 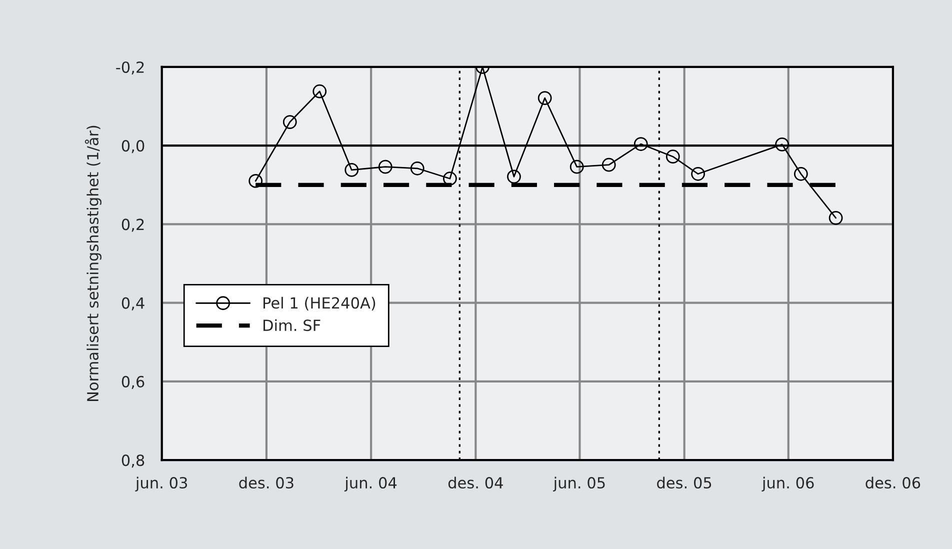 What do you see at coordinates (370, 484) in the screenshot?
I see `x-tick-label: jun. 04` at bounding box center [370, 484].